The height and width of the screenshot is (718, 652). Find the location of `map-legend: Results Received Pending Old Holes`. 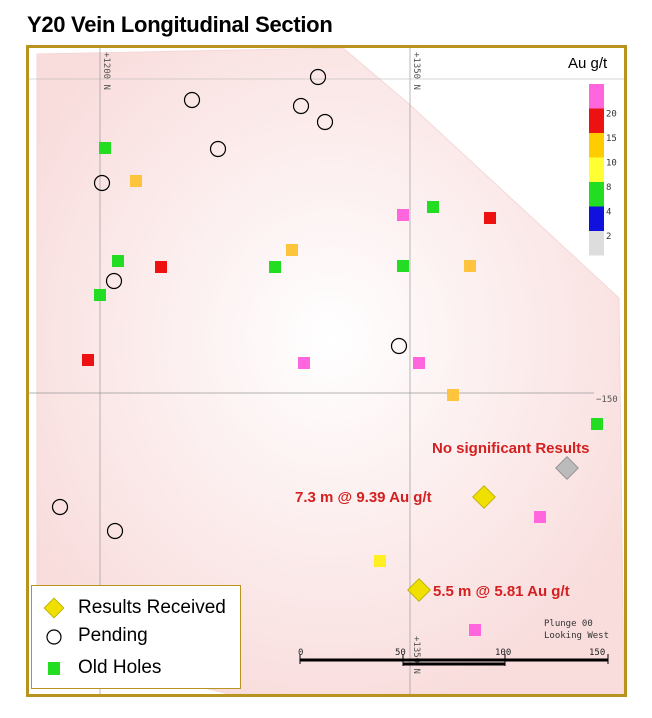

map-legend: Results Received Pending Old Holes is located at coordinates (136, 637).